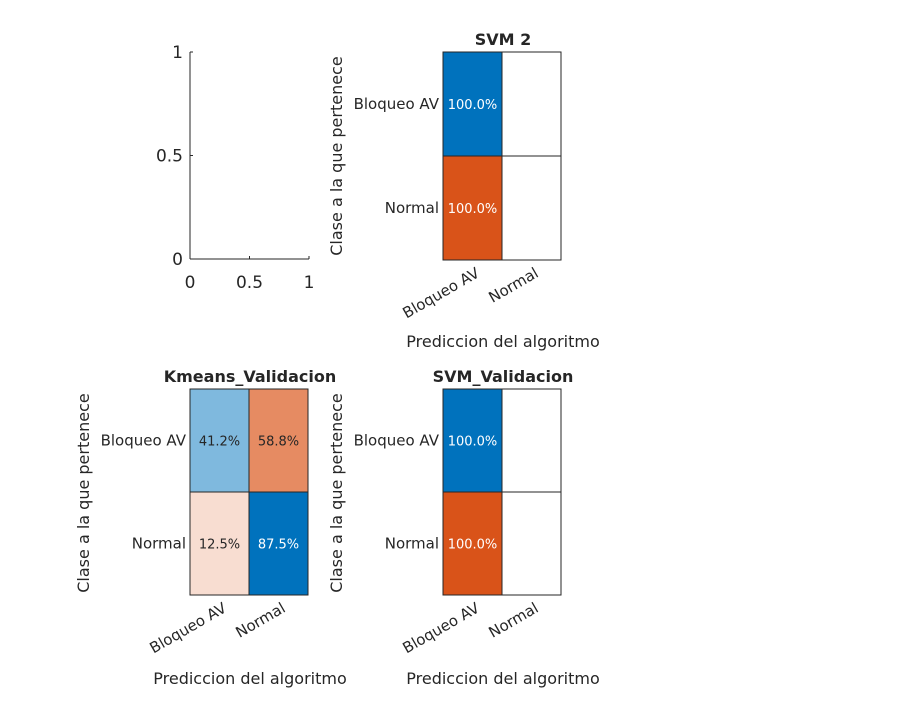 The height and width of the screenshot is (711, 900). I want to click on chart-title: Kmeans_Validacion, so click(250, 376).